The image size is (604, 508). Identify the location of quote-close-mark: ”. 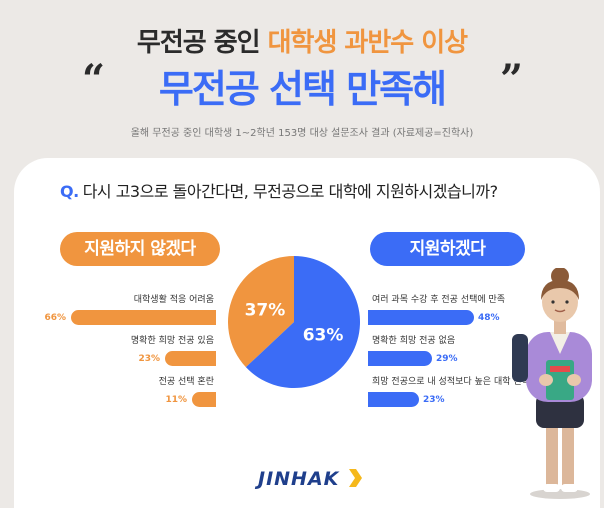
(512, 79).